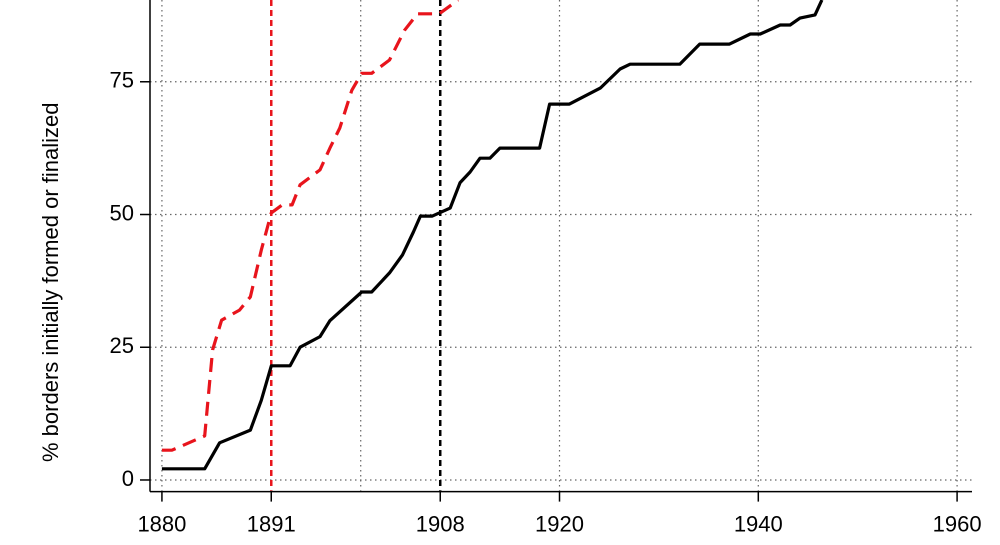 Image resolution: width=1000 pixels, height=545 pixels. Describe the element at coordinates (161, 523) in the screenshot. I see `x-tick-label: 1880` at that location.